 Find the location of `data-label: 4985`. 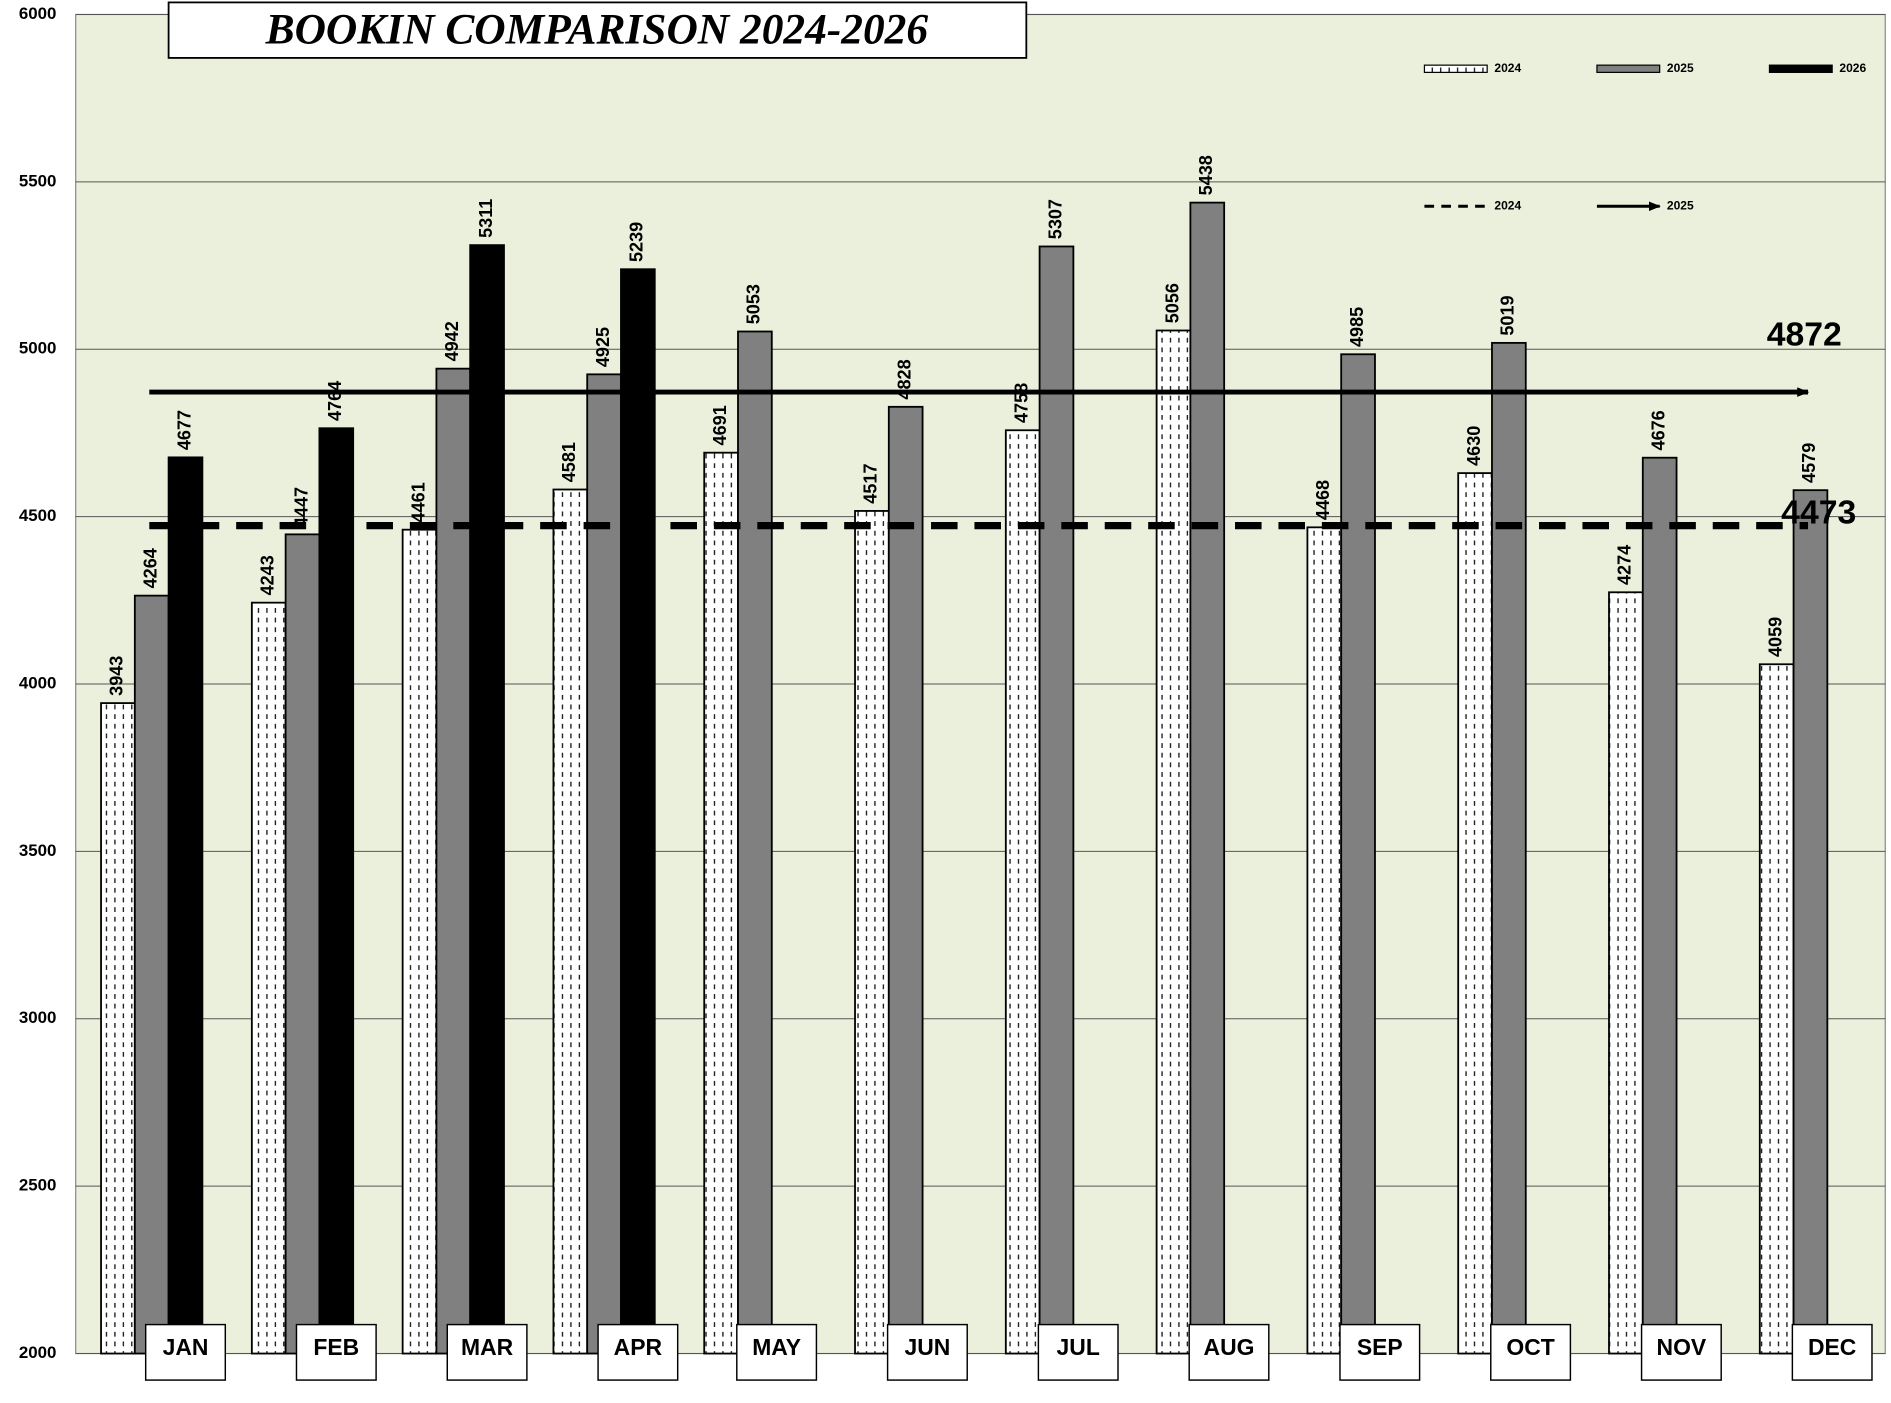

data-label: 4985 is located at coordinates (1357, 327).